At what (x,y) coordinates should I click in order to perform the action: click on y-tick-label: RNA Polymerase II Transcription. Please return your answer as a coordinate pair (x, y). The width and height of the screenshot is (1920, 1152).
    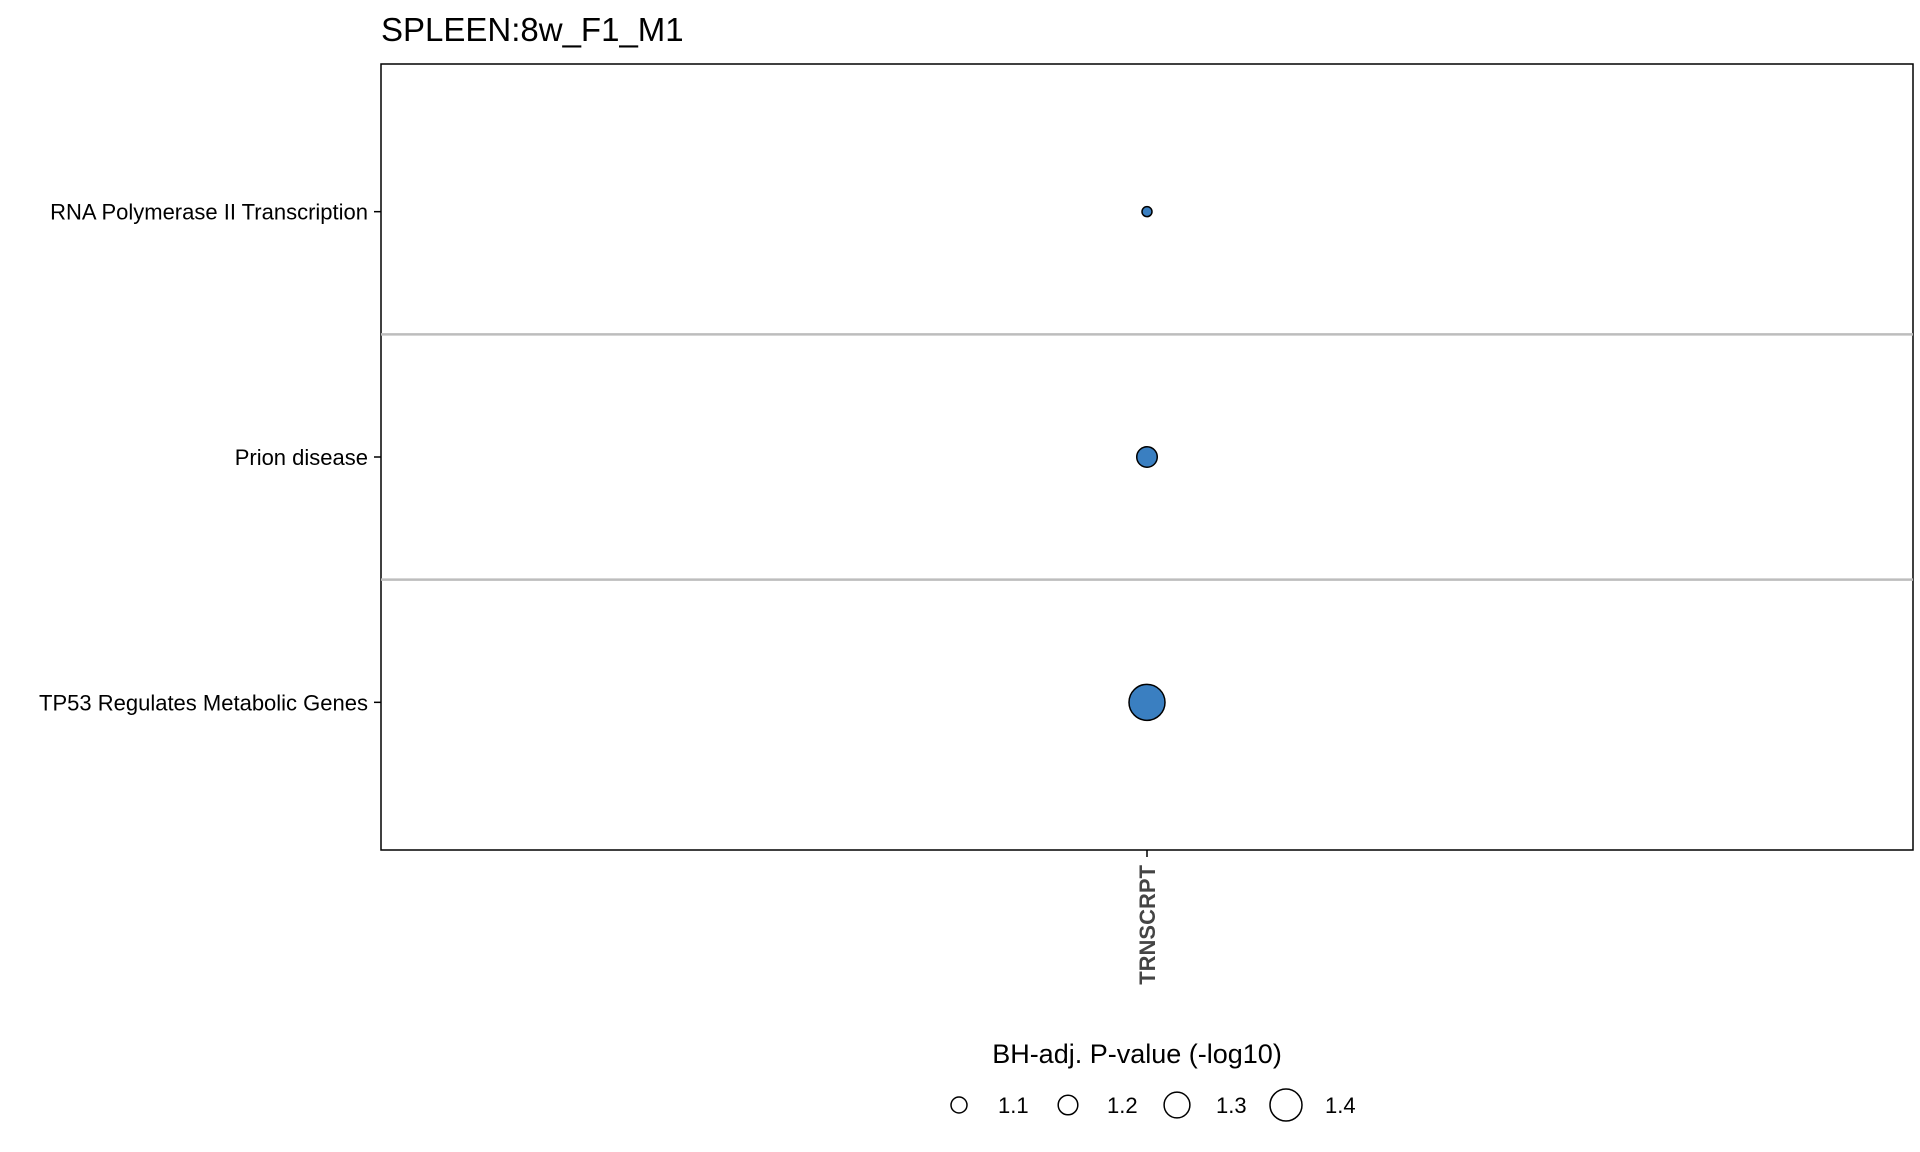
    Looking at the image, I should click on (209, 212).